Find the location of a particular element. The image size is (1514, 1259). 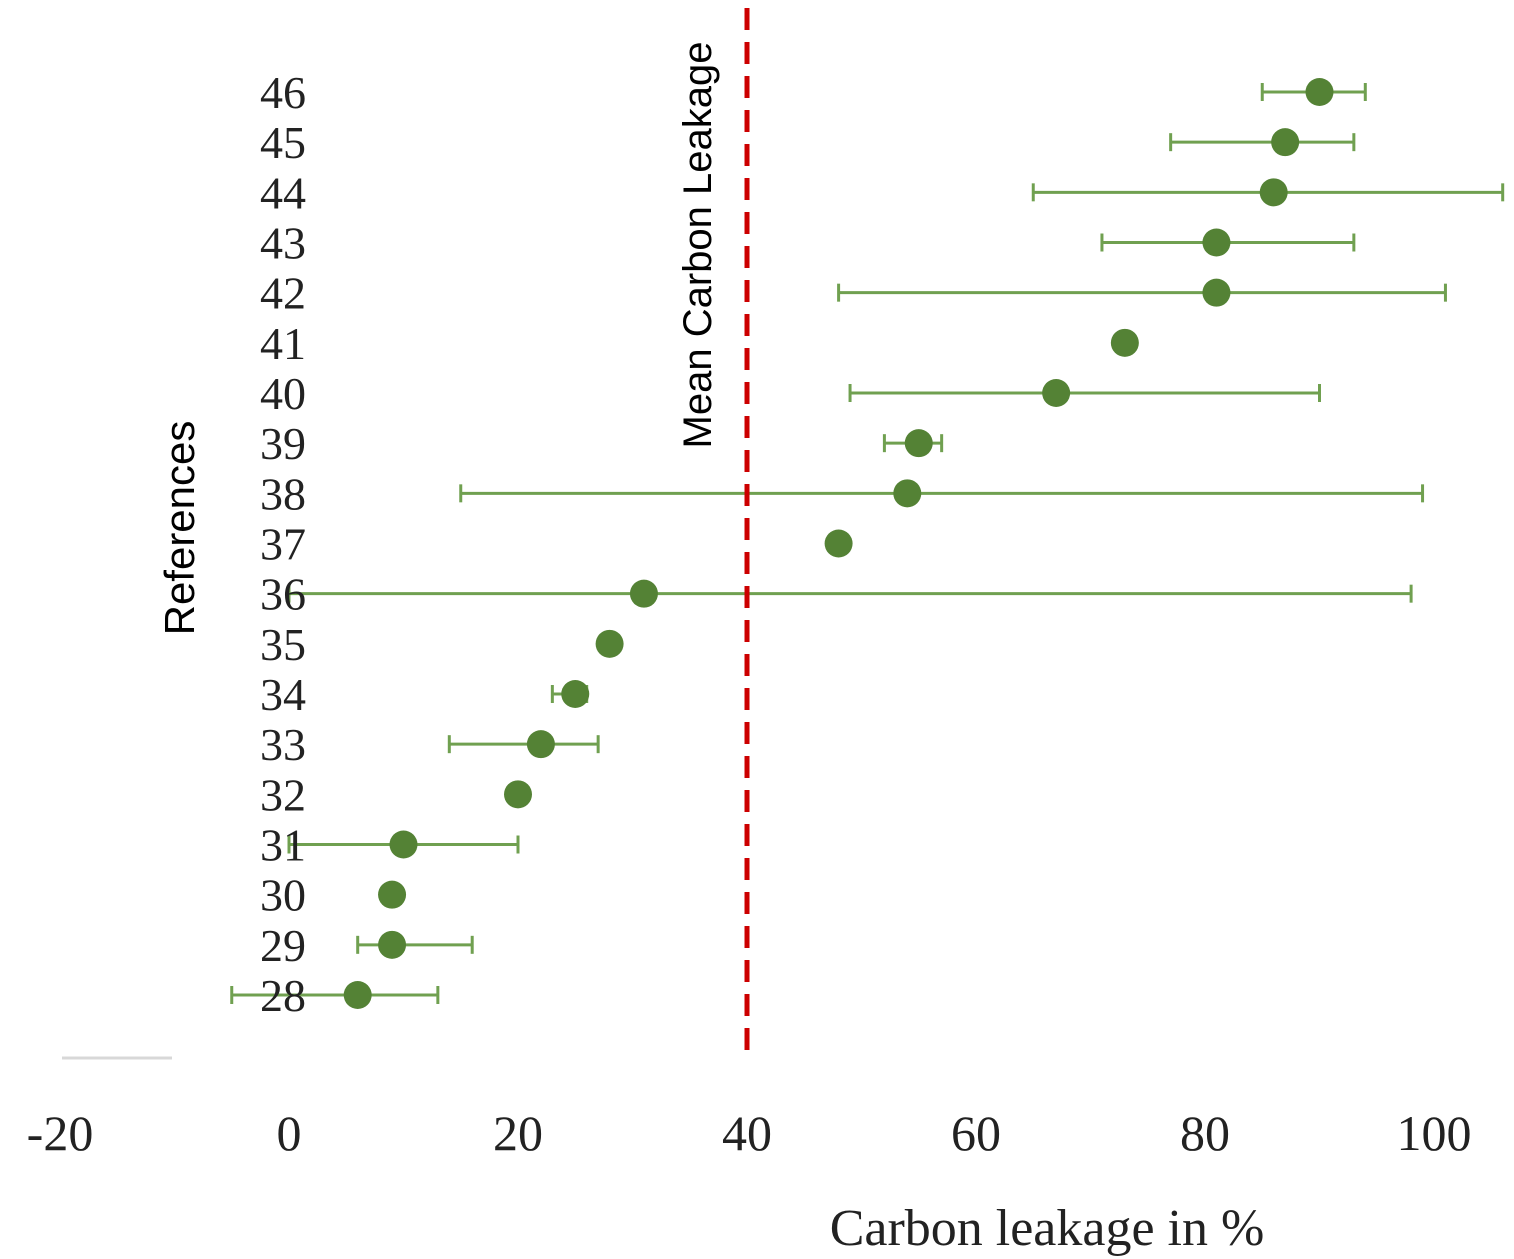

x-tick-label-4: 60 is located at coordinates (976, 1133).